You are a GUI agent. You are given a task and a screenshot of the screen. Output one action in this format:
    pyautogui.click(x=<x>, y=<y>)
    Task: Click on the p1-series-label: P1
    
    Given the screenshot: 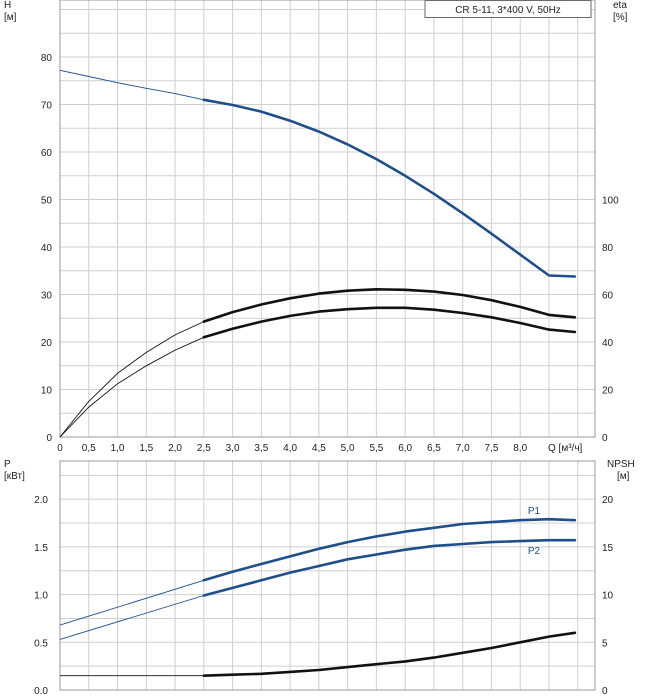 What is the action you would take?
    pyautogui.click(x=534, y=511)
    